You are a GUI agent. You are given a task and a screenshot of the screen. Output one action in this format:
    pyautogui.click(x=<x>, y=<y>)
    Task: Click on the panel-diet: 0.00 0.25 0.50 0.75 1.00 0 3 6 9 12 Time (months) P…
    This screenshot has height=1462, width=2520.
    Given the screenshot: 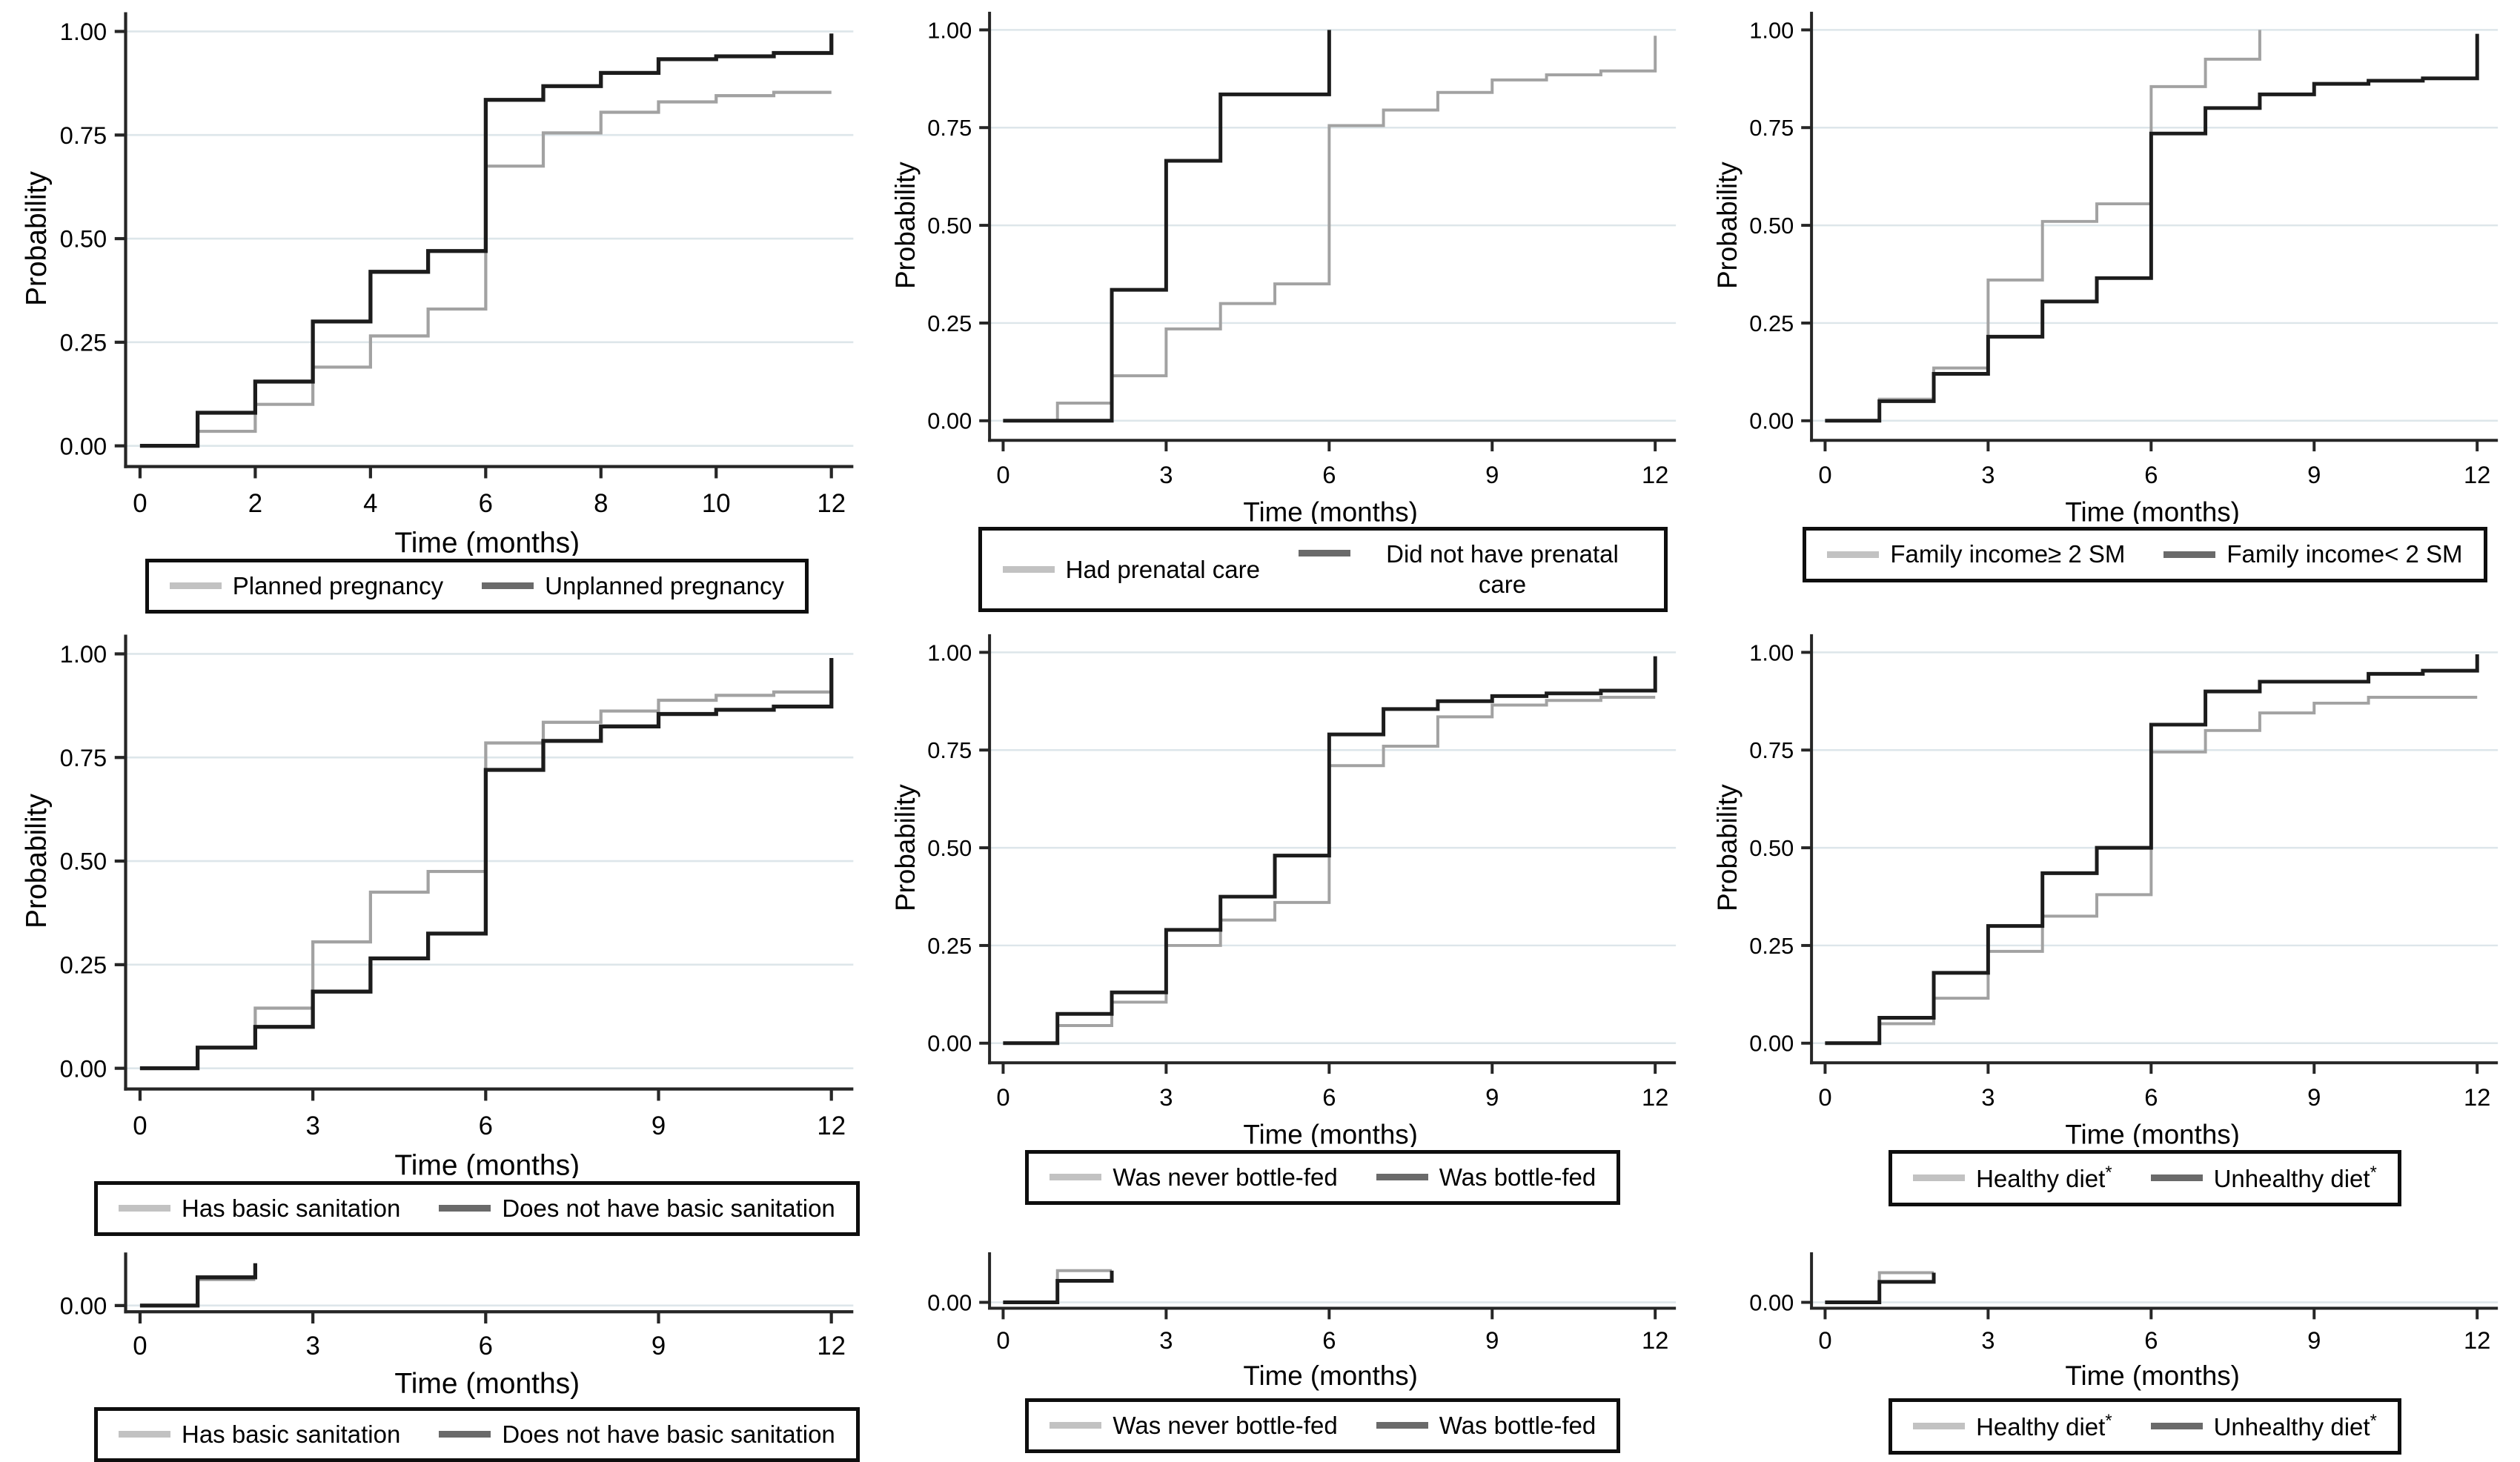 What is the action you would take?
    pyautogui.click(x=2106, y=932)
    